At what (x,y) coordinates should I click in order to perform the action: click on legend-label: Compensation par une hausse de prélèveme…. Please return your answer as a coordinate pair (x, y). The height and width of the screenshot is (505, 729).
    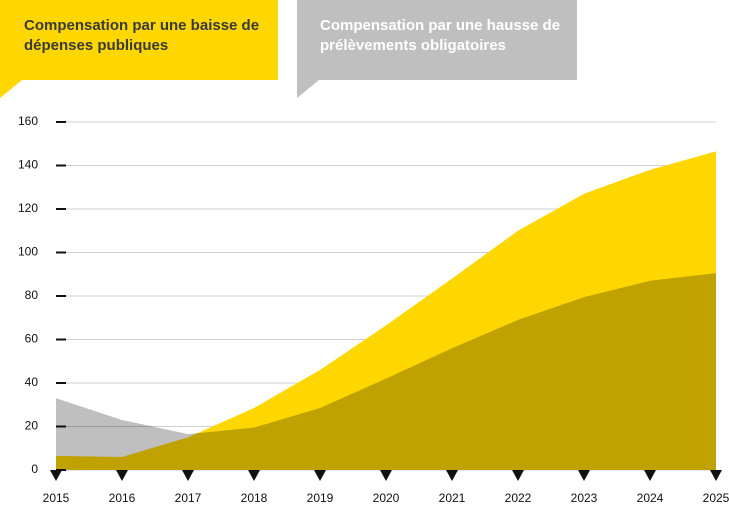
    Looking at the image, I should click on (440, 35).